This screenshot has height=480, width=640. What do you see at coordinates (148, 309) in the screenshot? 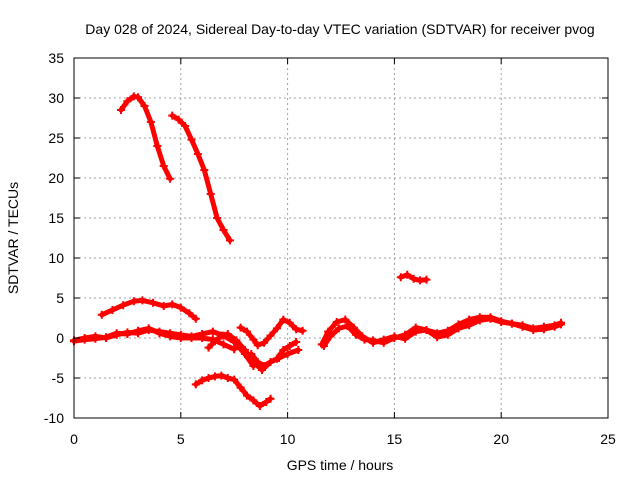
I see `series-arc-mid` at bounding box center [148, 309].